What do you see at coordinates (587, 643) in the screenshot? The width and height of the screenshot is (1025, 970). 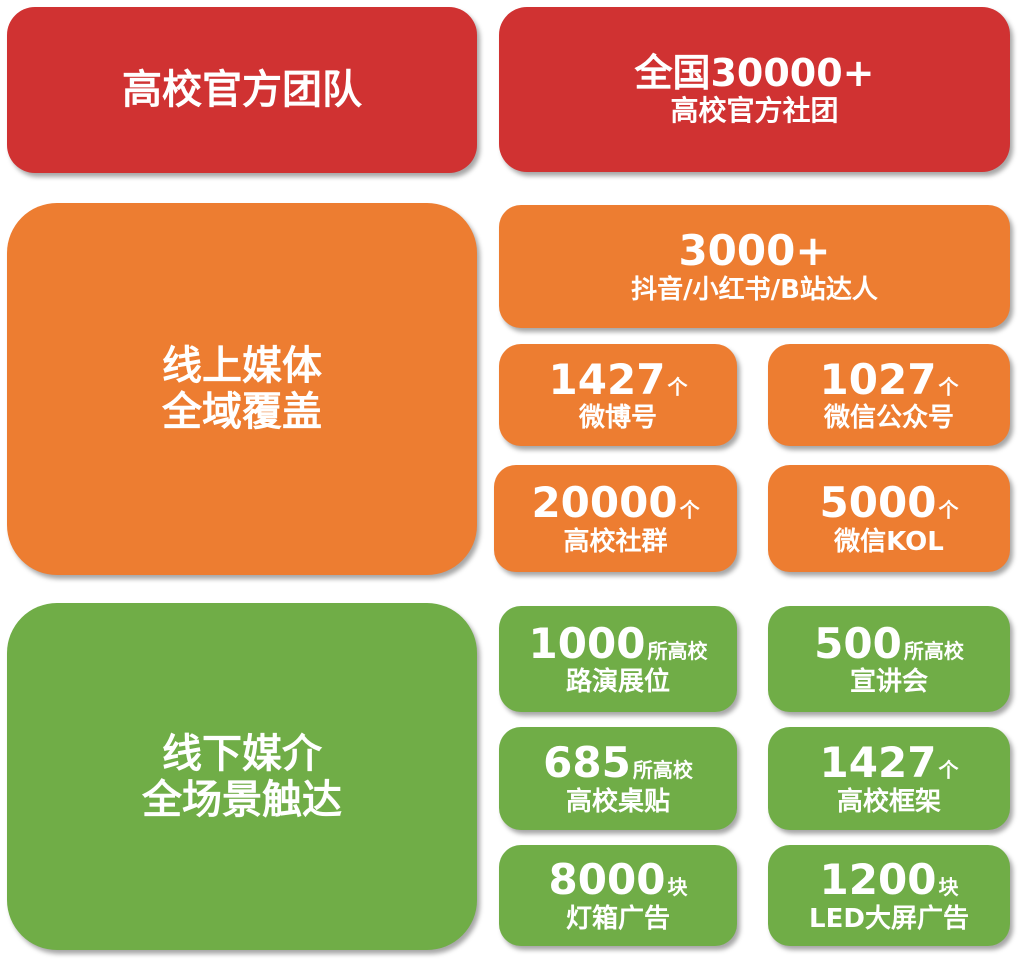 I see `stat-value: 1000` at bounding box center [587, 643].